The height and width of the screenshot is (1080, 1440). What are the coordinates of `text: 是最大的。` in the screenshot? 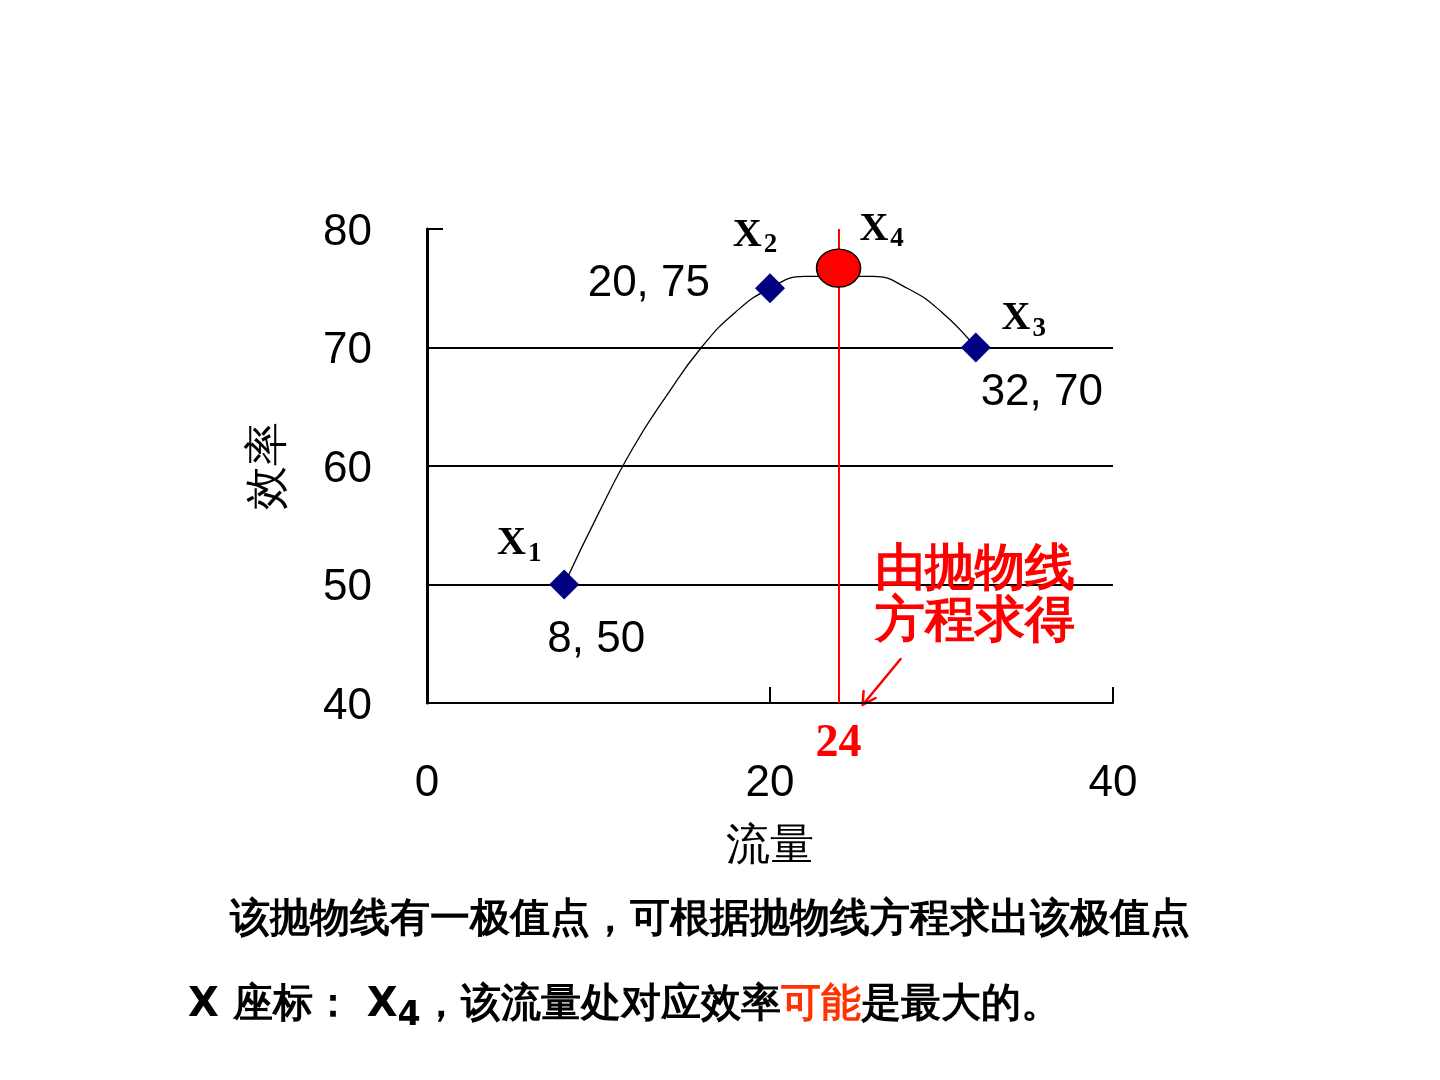 It's located at (960, 1002).